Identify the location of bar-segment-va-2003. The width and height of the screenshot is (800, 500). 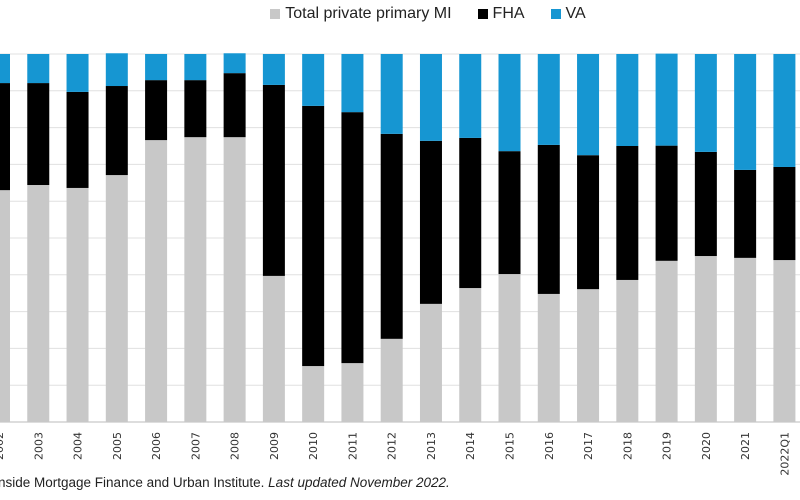
(38, 69).